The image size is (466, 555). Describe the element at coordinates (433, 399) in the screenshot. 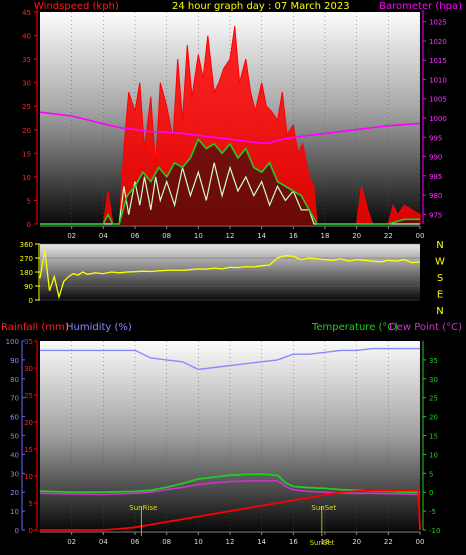

I see `temperature-tick-label: 25` at that location.